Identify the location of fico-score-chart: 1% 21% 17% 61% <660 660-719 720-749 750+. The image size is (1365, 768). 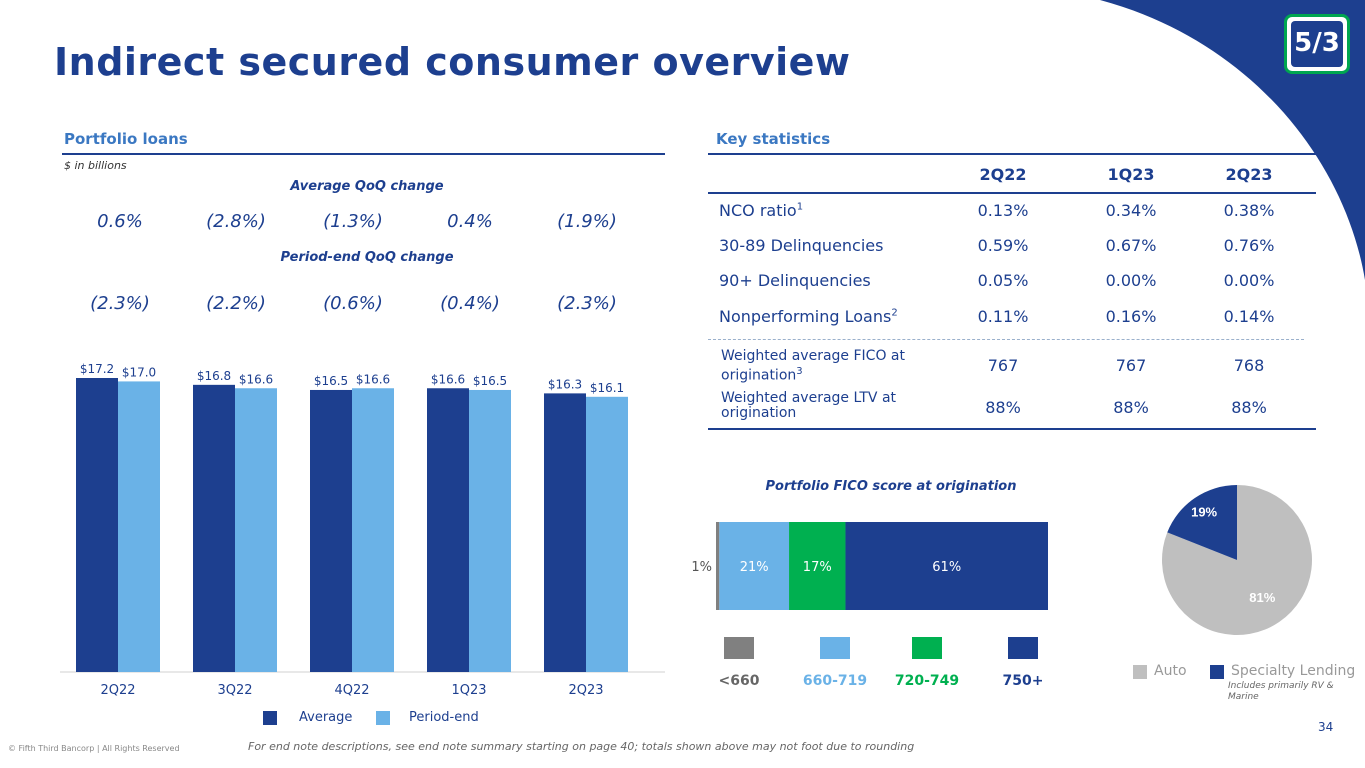
(869, 605).